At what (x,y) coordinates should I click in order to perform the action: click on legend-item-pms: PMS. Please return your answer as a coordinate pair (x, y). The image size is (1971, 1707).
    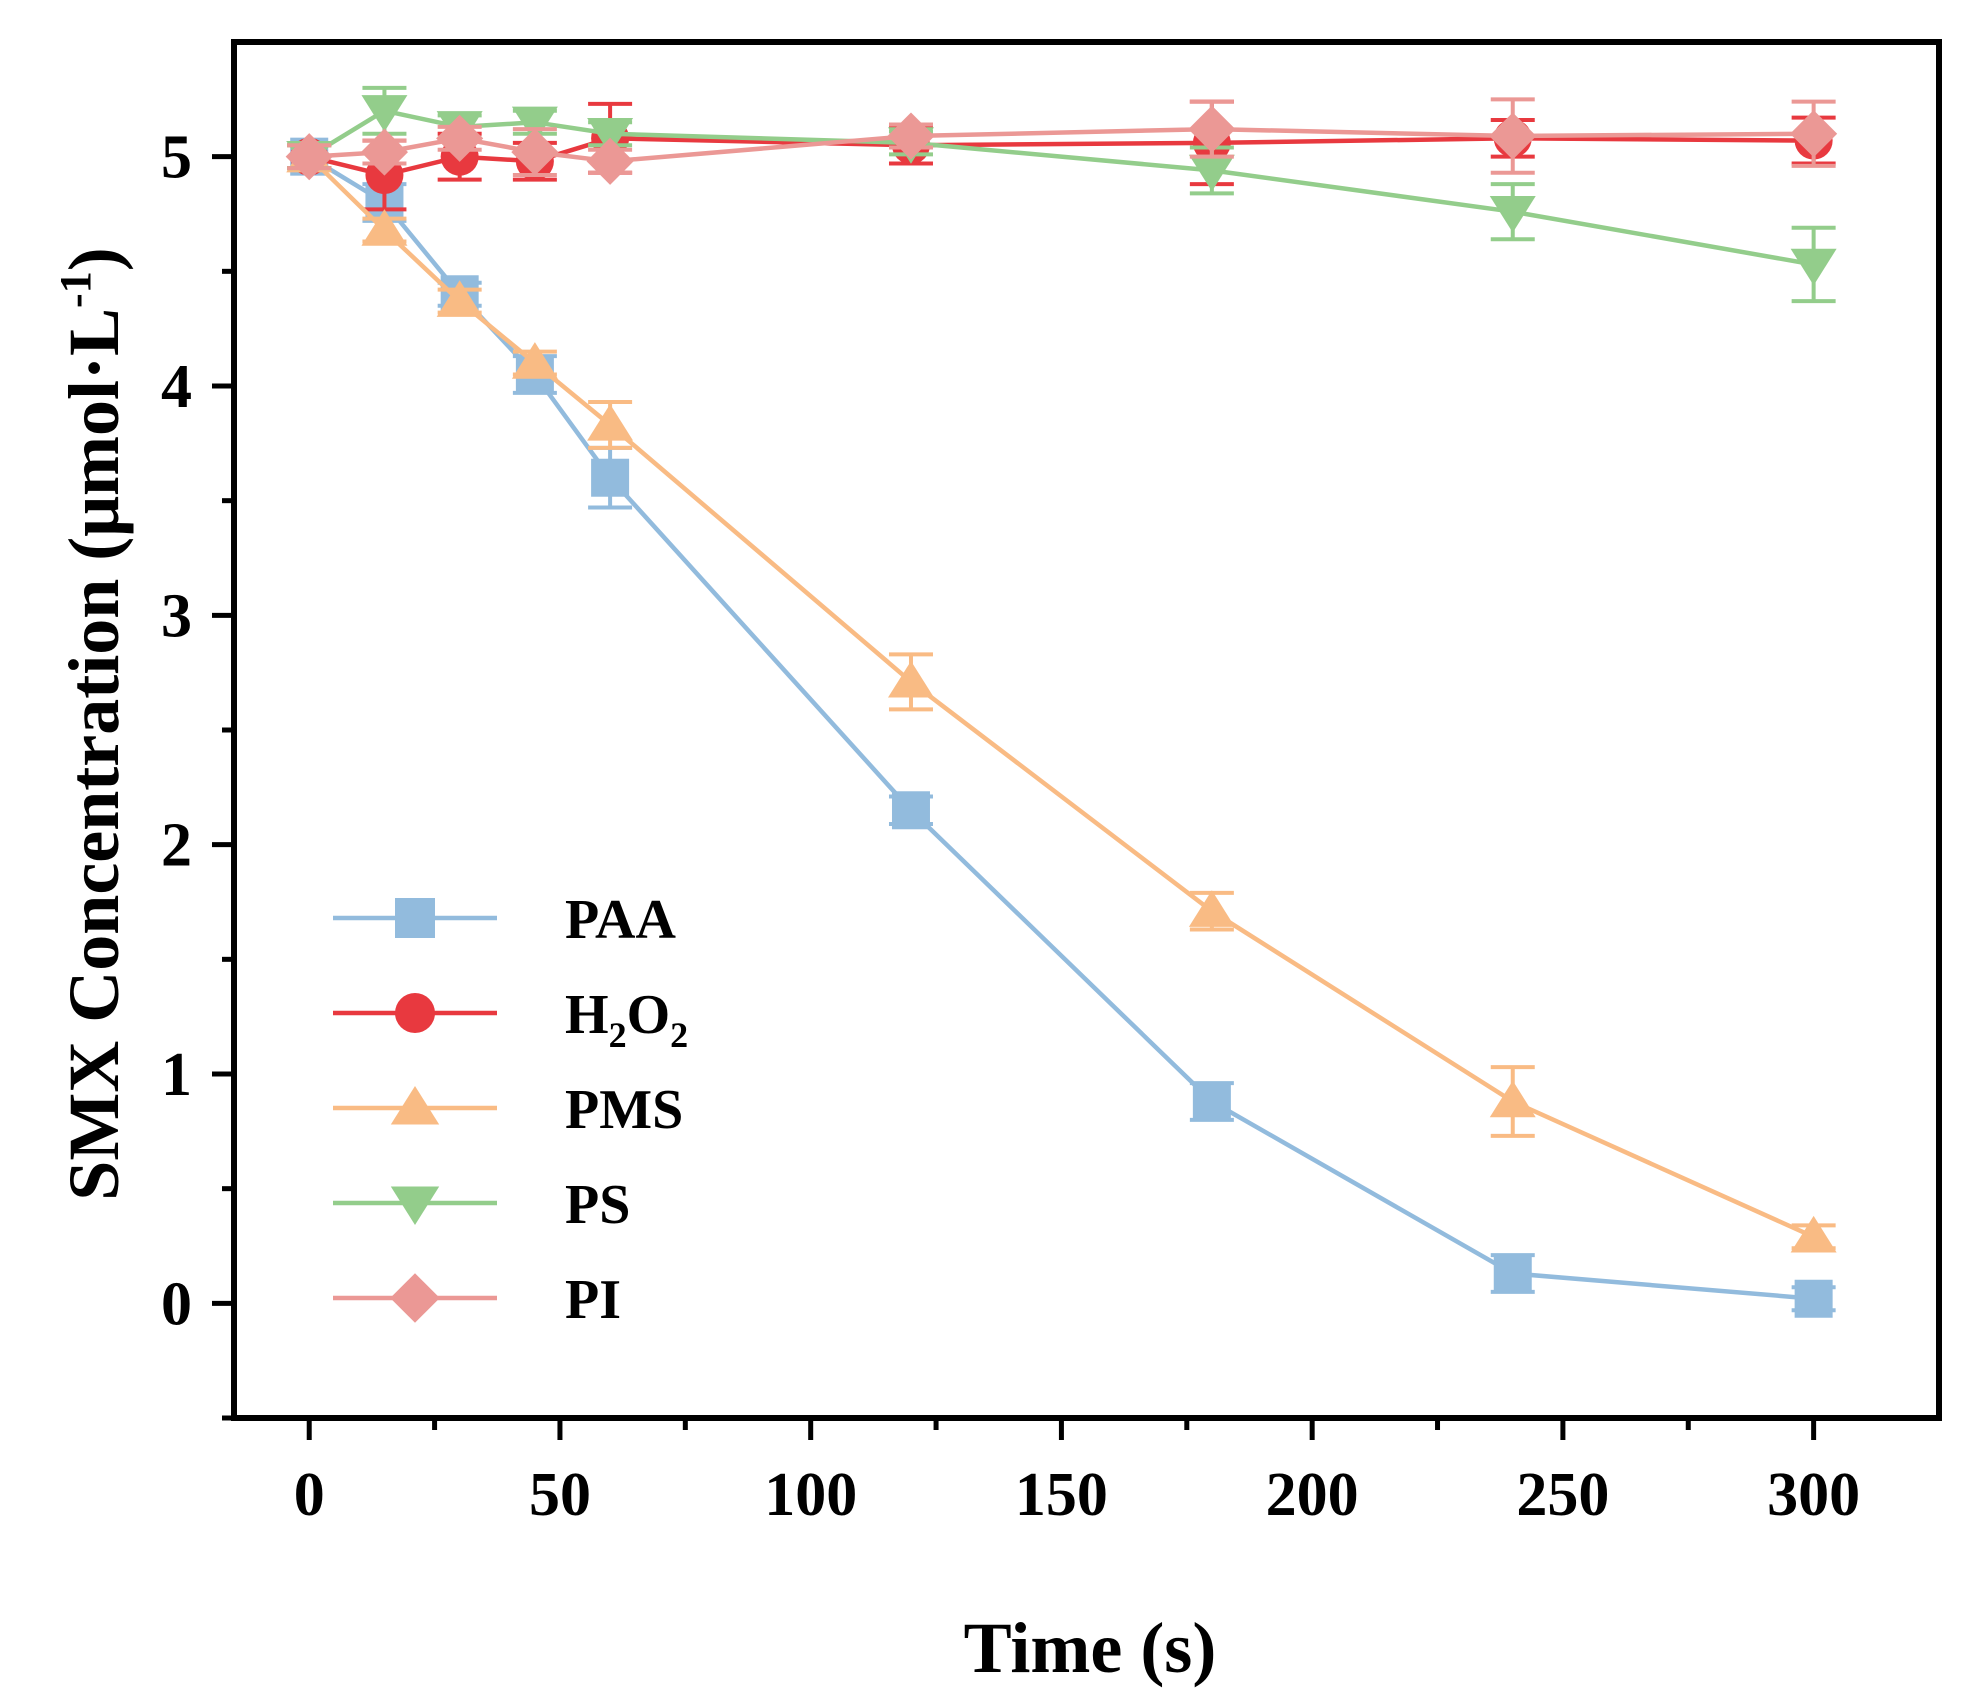
    Looking at the image, I should click on (508, 1110).